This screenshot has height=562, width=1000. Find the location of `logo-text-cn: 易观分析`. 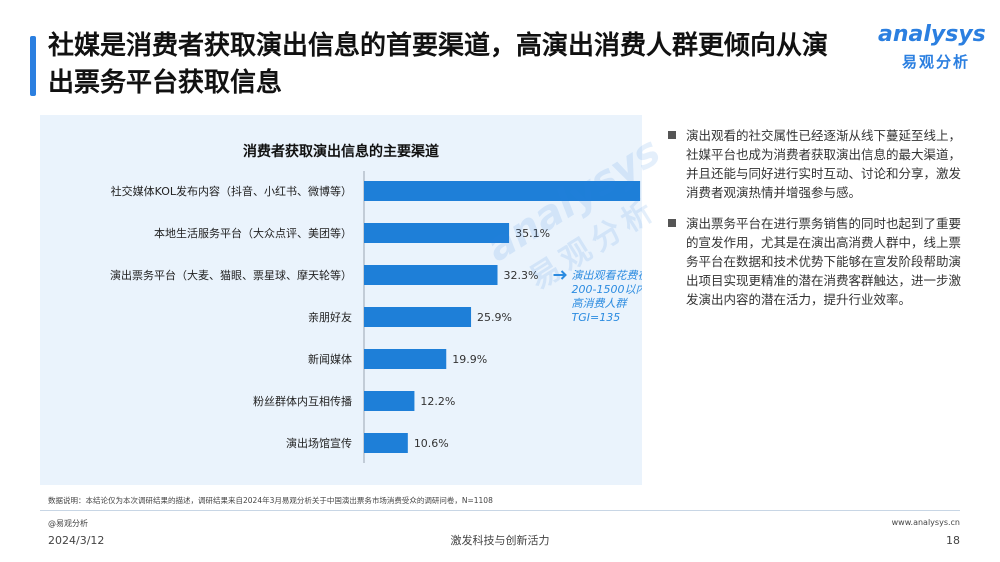

logo-text-cn: 易观分析 is located at coordinates (936, 62).